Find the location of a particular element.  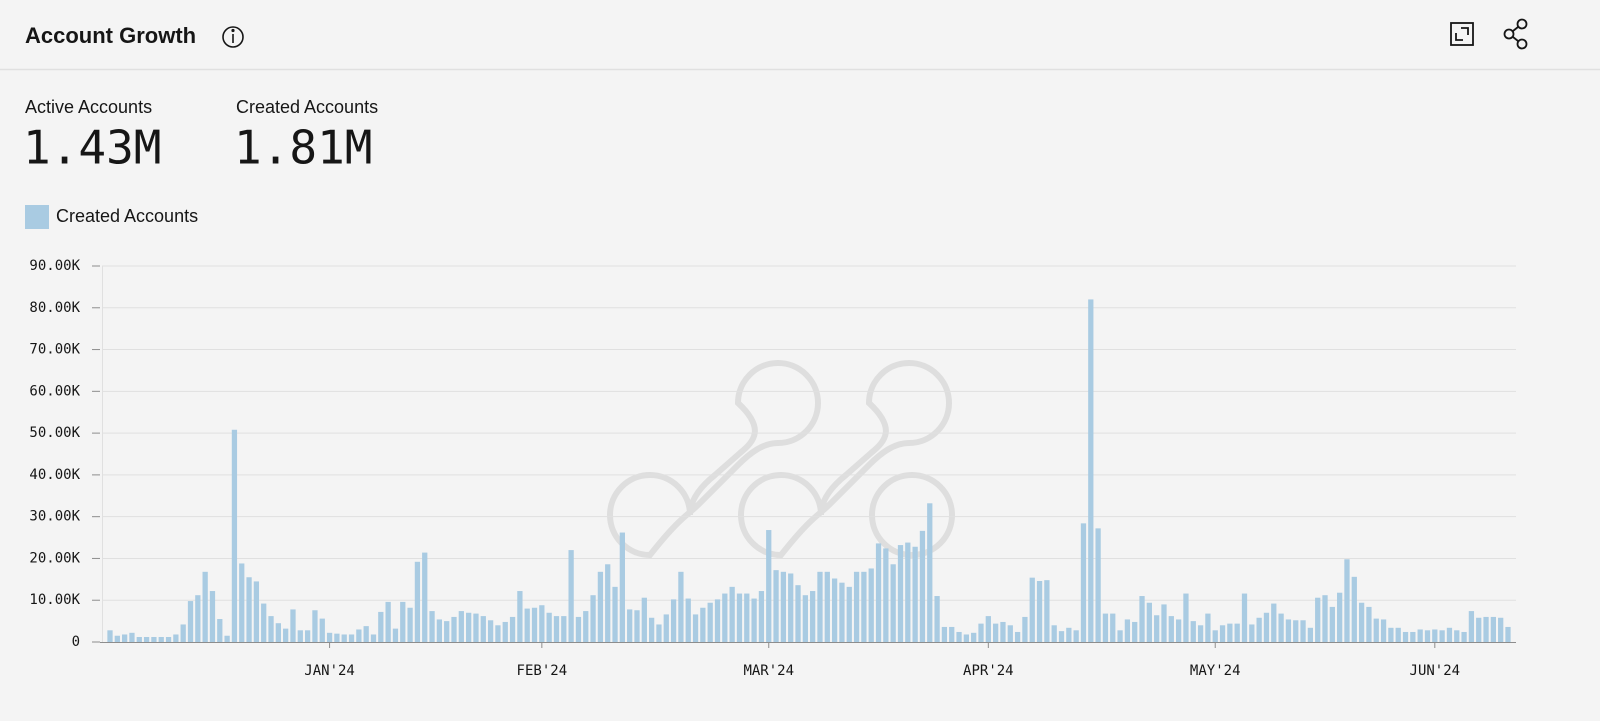

stat-value: 1.81M is located at coordinates (303, 148).